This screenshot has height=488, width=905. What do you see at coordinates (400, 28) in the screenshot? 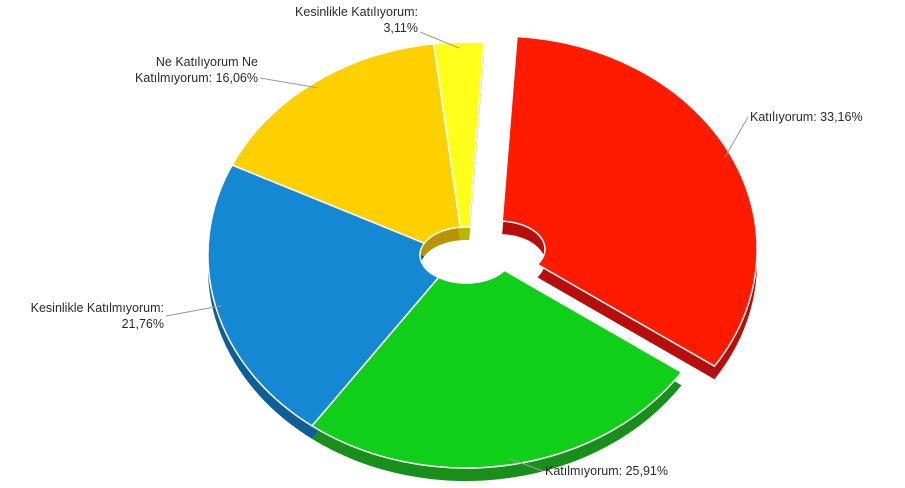
I see `data-label-line: 3,11%` at bounding box center [400, 28].